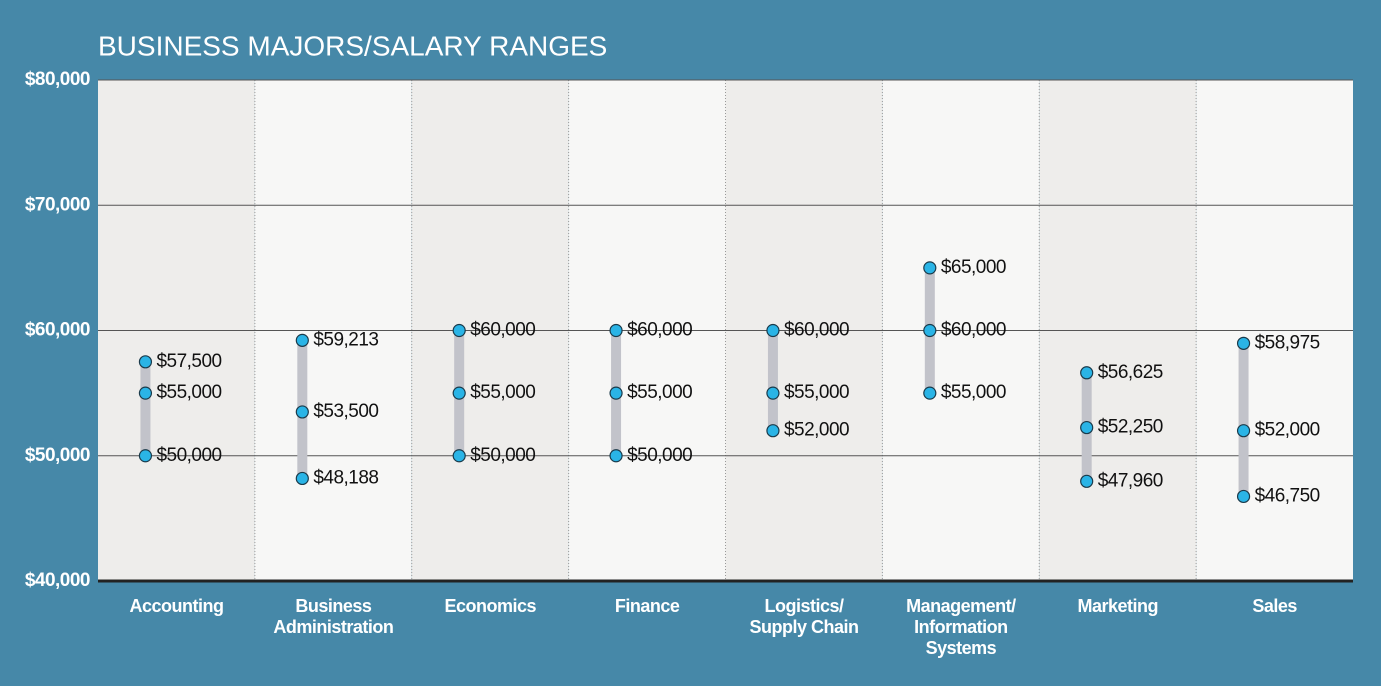  I want to click on y-tick-label: $70,000, so click(57, 204).